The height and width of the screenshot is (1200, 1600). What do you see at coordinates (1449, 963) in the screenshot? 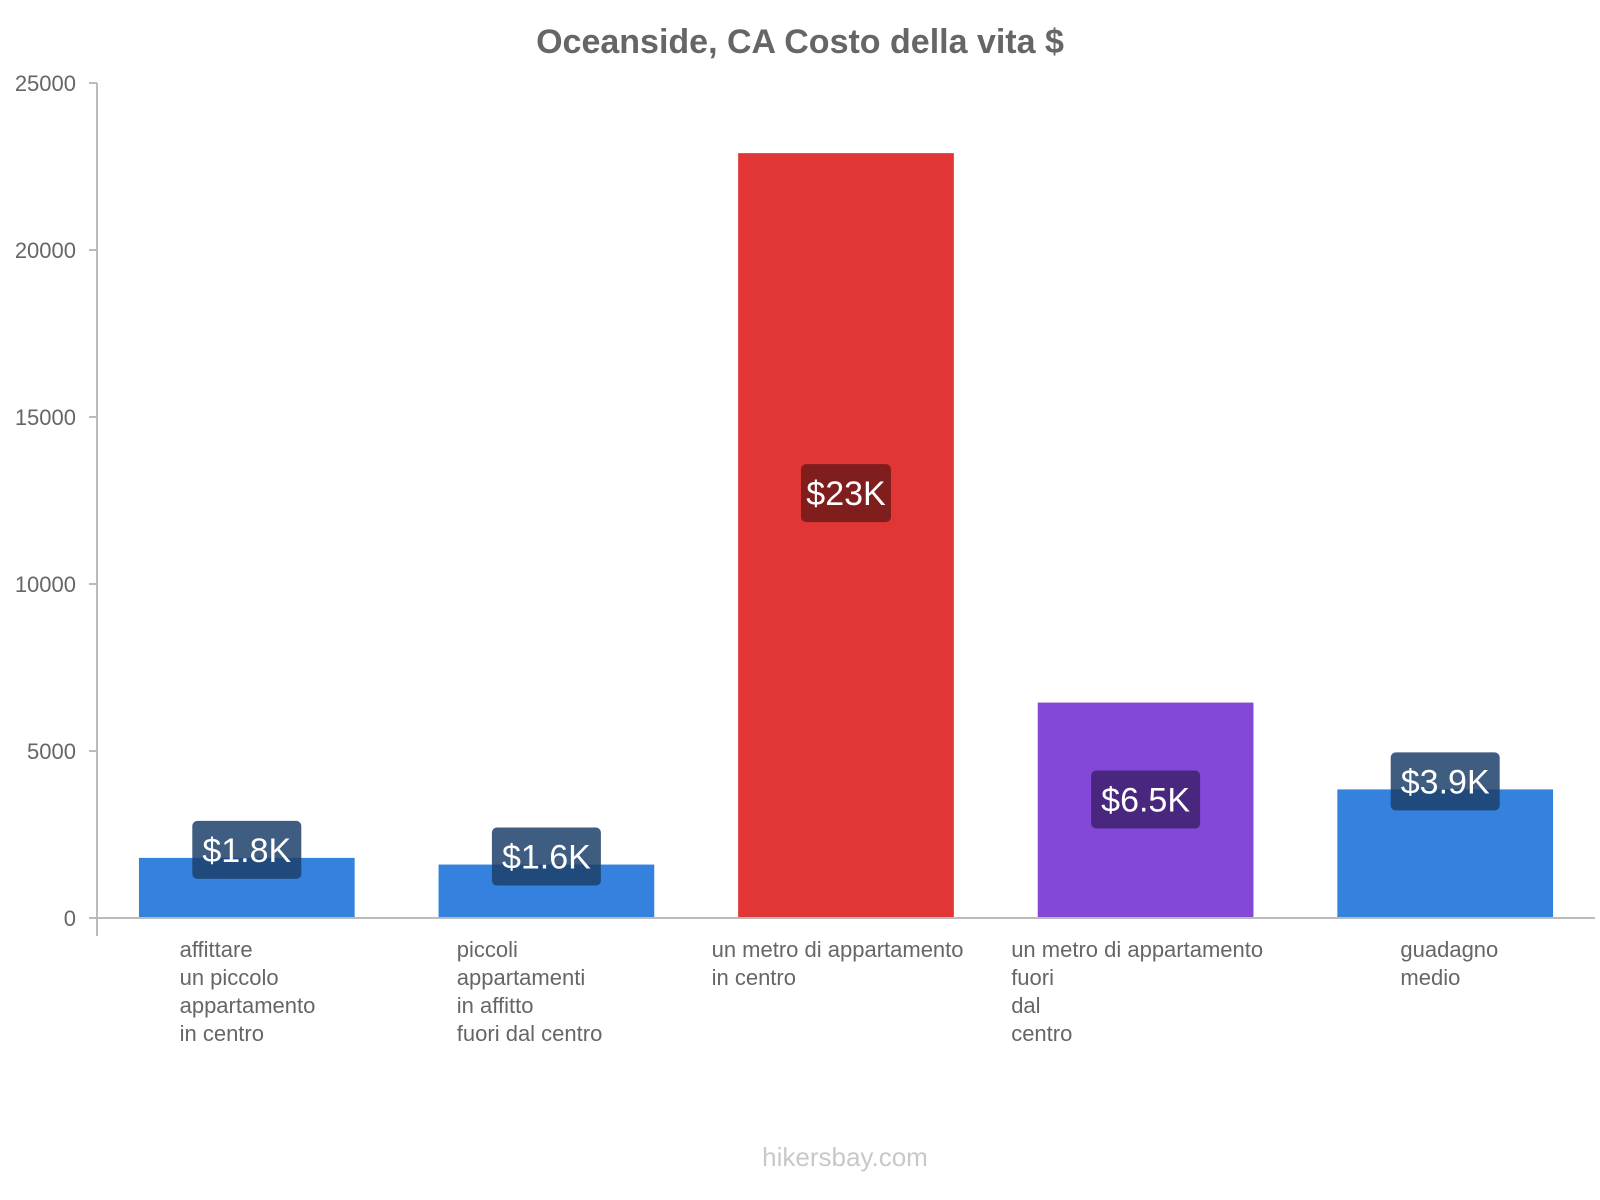
I see `category-label: guadagno medio` at bounding box center [1449, 963].